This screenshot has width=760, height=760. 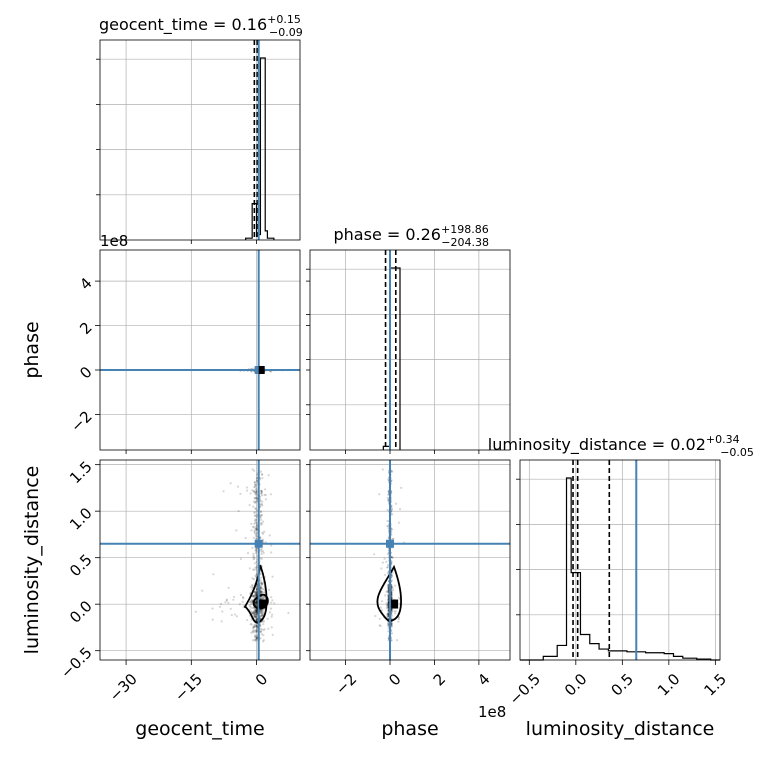 I want to click on y-axis-label: luminosity_distance, so click(x=32, y=560).